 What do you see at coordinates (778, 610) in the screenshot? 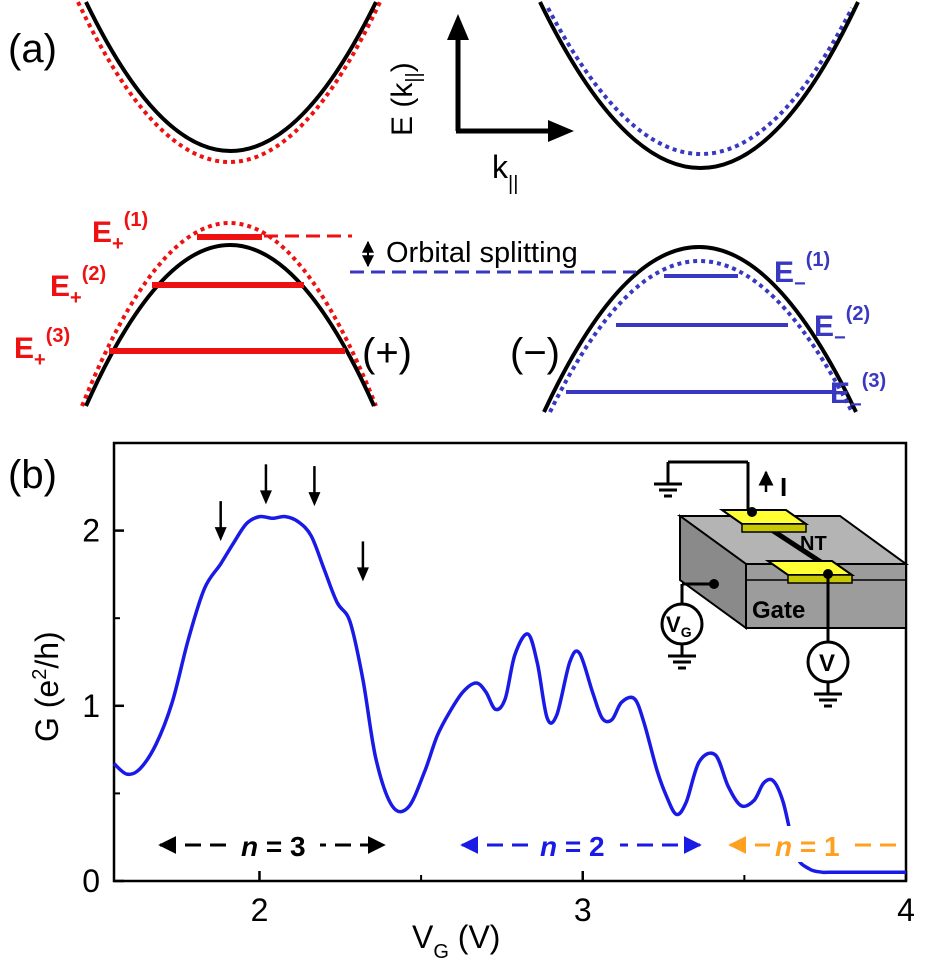
I see `gate-label: Gate` at bounding box center [778, 610].